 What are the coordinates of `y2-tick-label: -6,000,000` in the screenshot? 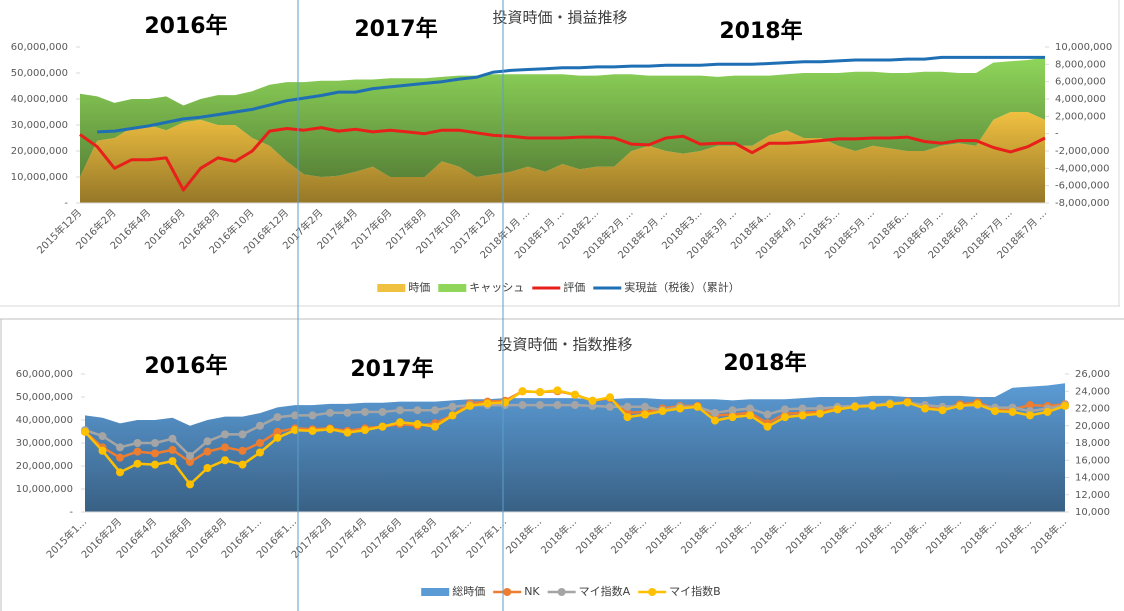 It's located at (1082, 186).